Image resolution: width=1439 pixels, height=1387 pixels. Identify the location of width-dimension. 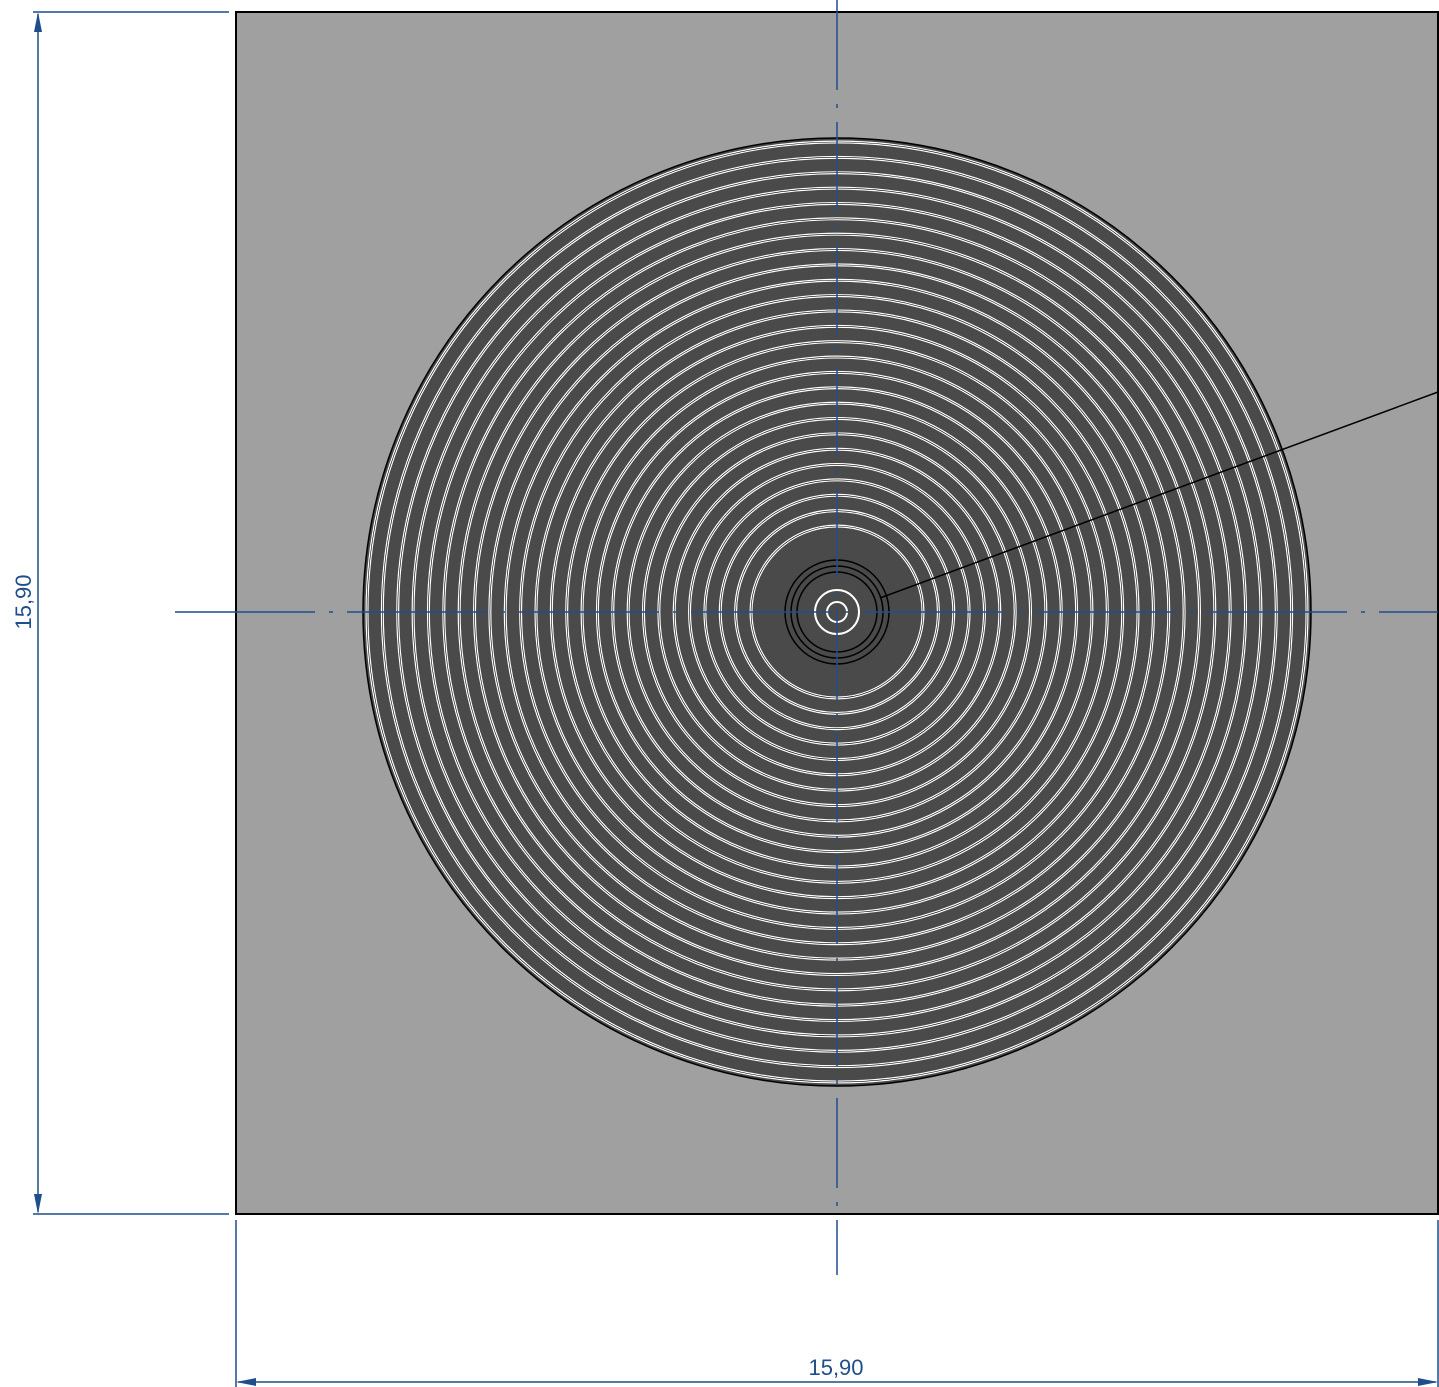
(837, 1303).